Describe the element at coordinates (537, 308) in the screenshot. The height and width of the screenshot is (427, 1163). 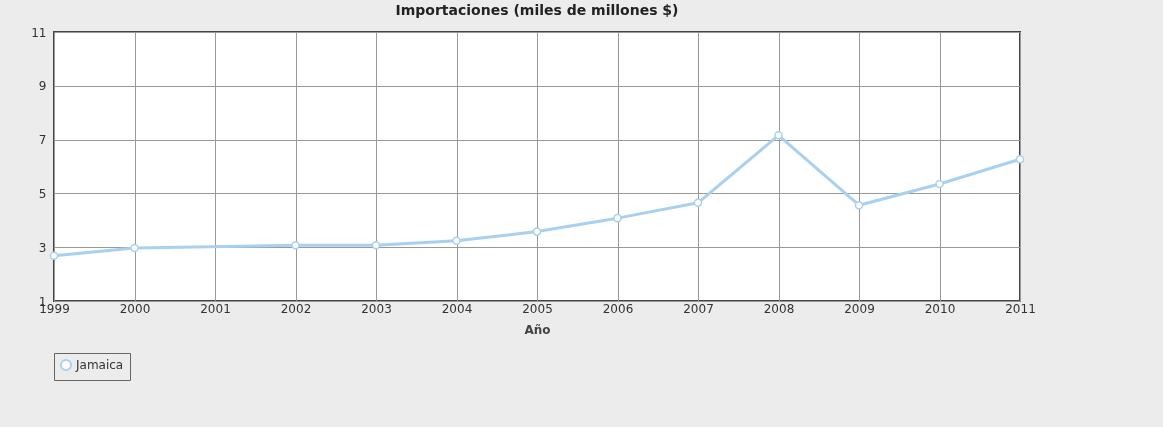
I see `x-tick-label: 2005` at that location.